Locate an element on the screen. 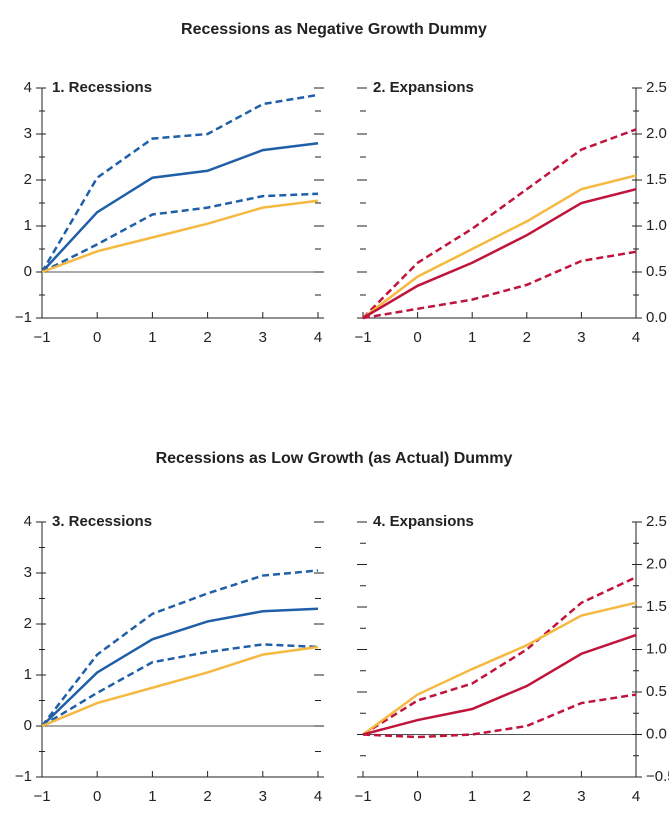 This screenshot has width=669, height=834. panel-title: 1. Recessions is located at coordinates (102, 87).